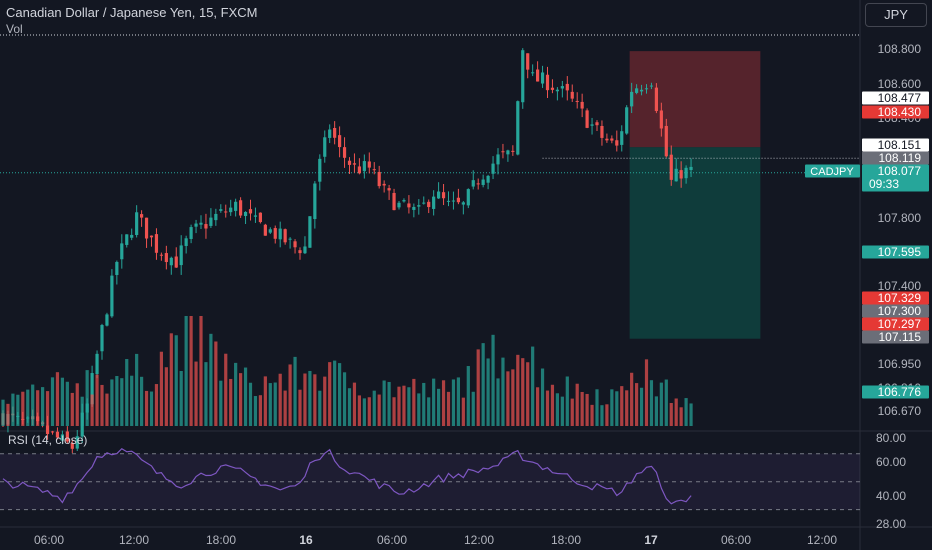 The width and height of the screenshot is (932, 550). What do you see at coordinates (900, 252) in the screenshot?
I see `price-tag-label: 107.595` at bounding box center [900, 252].